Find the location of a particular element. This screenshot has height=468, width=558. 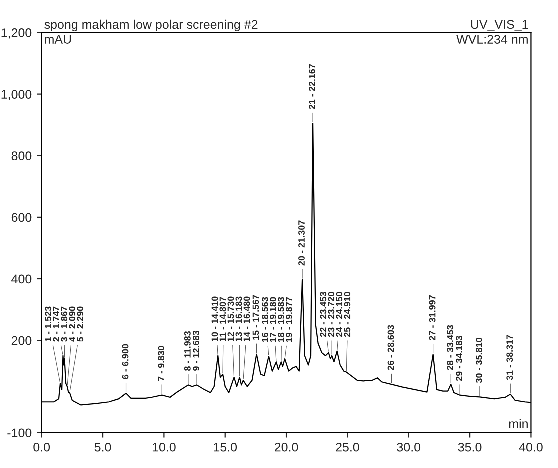

annotation: 11 - 14.807 is located at coordinates (223, 319).